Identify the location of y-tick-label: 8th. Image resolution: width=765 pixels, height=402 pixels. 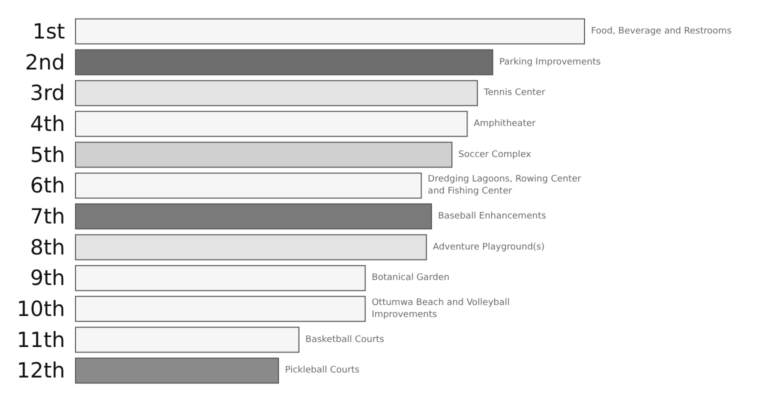
(47, 247).